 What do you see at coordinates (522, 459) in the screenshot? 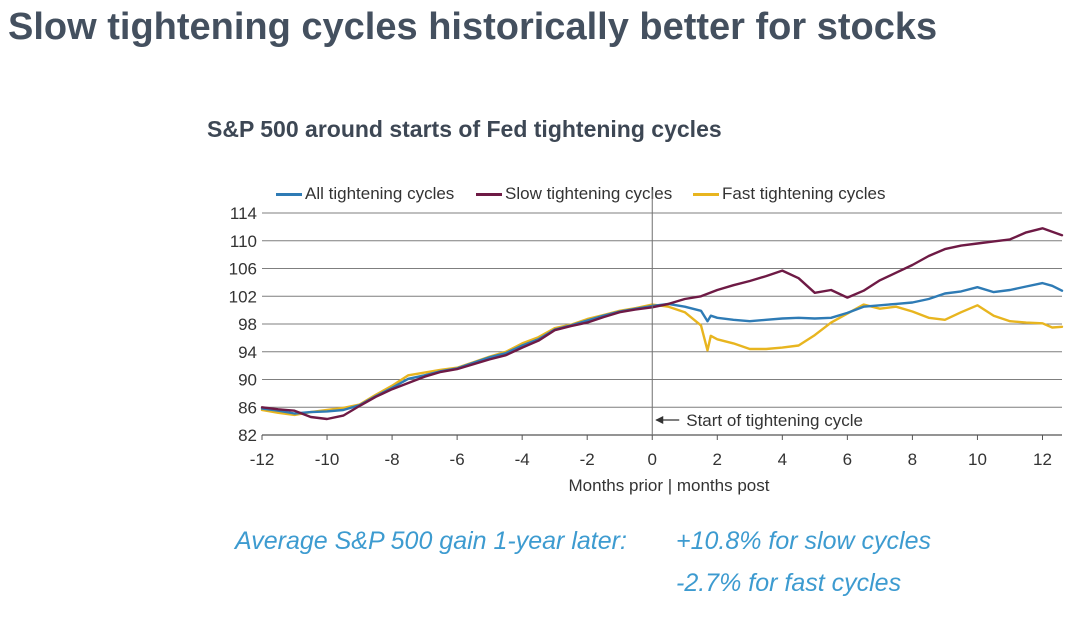
I see `x-tick-label--4: -4` at bounding box center [522, 459].